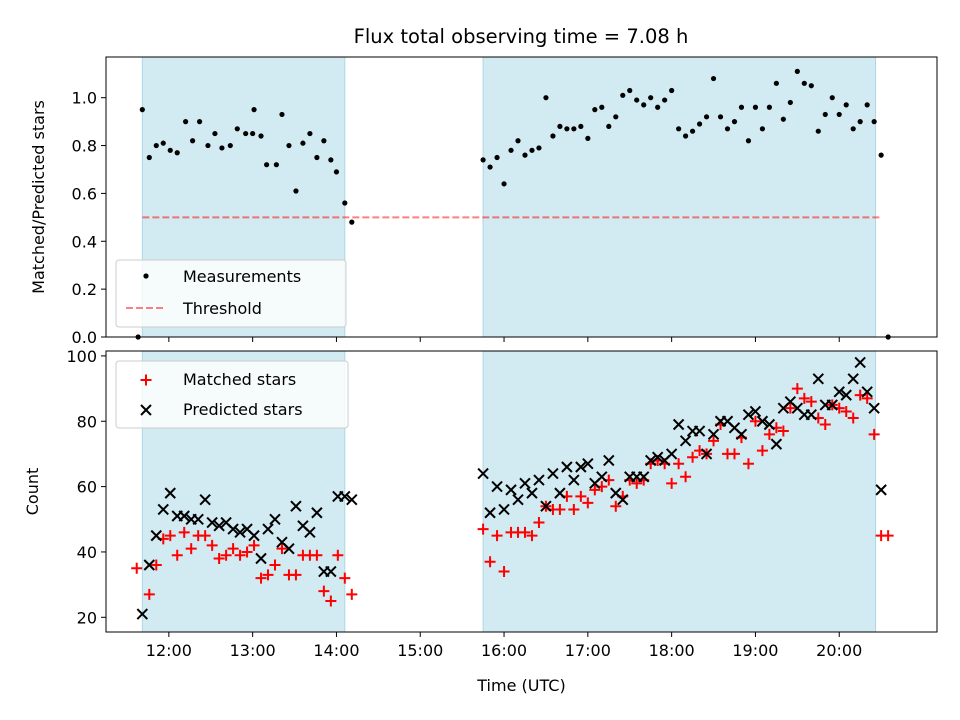  What do you see at coordinates (84, 98) in the screenshot?
I see `top-ytick-label-1.0: 1.0` at bounding box center [84, 98].